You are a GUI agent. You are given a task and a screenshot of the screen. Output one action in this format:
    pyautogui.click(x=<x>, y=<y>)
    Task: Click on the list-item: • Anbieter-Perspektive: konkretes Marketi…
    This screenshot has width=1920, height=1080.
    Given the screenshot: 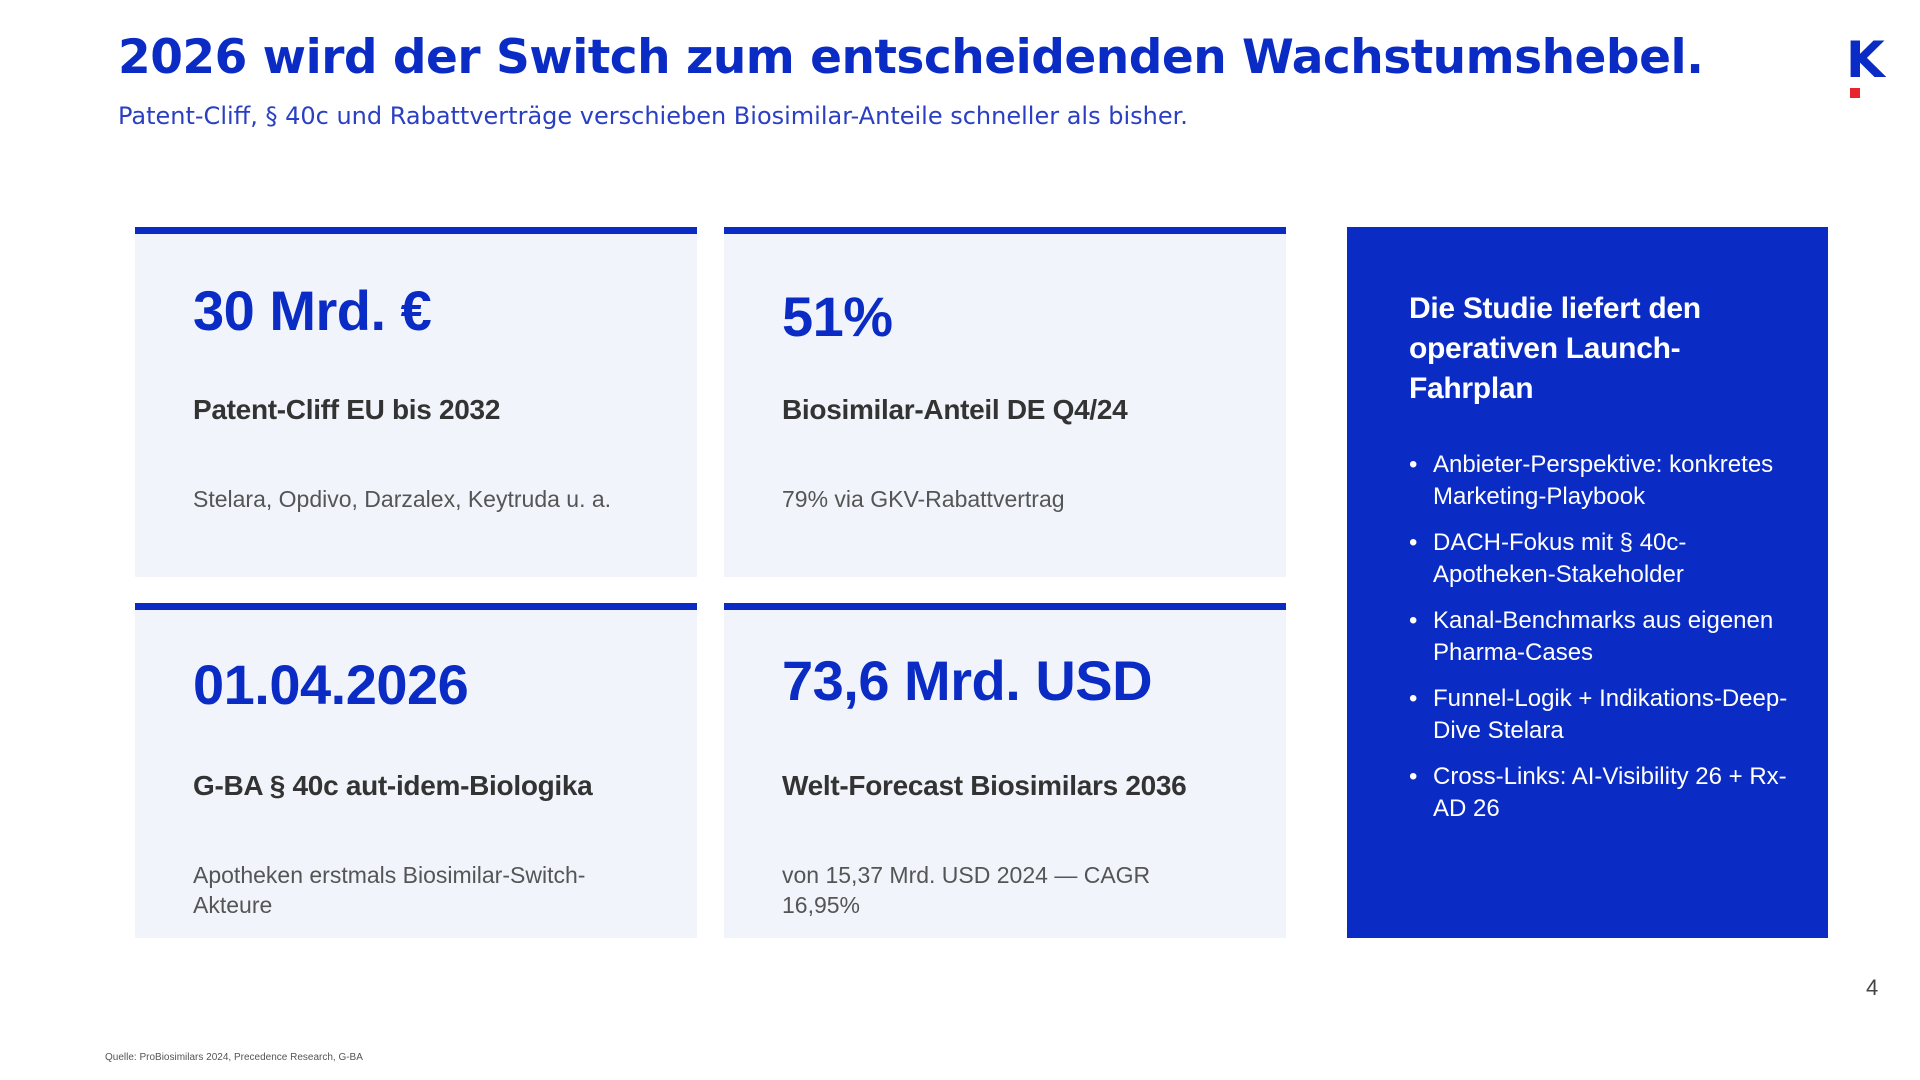 What is the action you would take?
    pyautogui.click(x=1599, y=481)
    